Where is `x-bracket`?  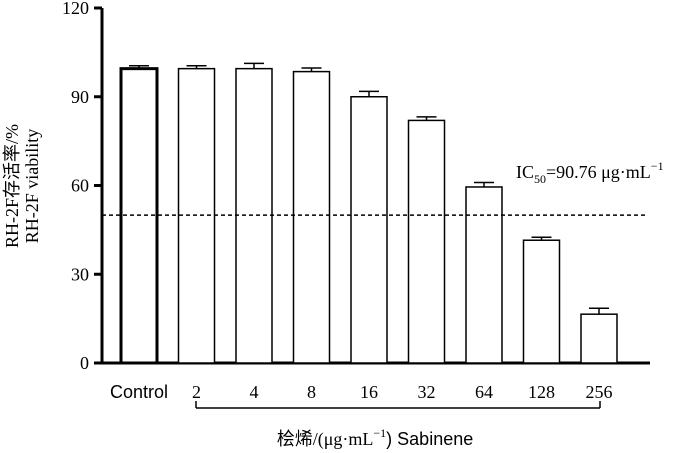
x-bracket is located at coordinates (398, 405).